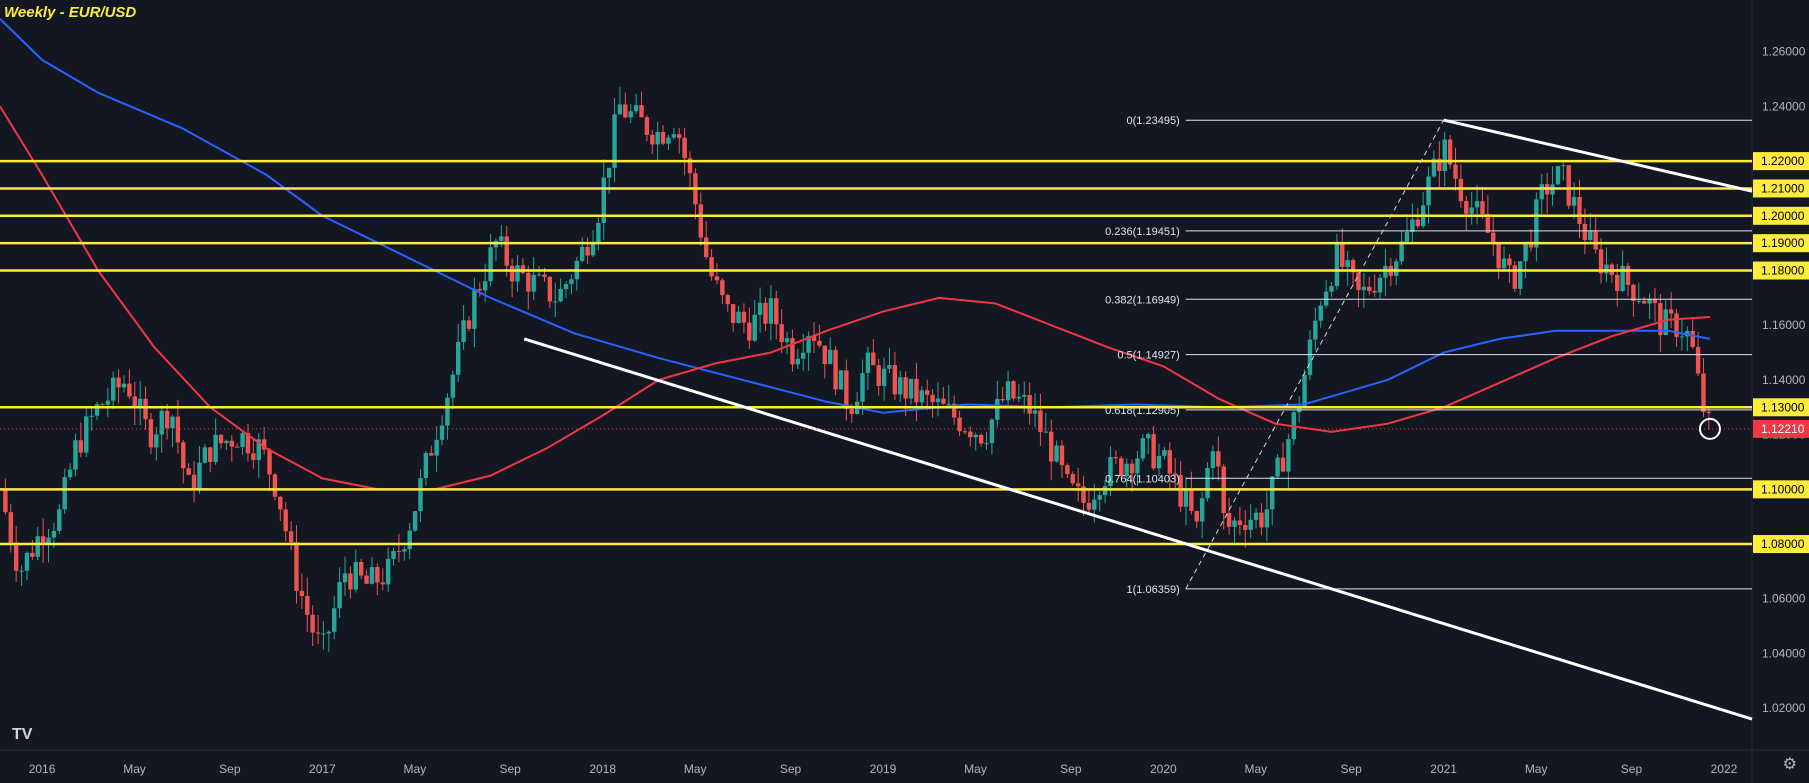 The width and height of the screenshot is (1809, 783). What do you see at coordinates (1142, 232) in the screenshot?
I see `fib-level-label: 0.236(1.19451)` at bounding box center [1142, 232].